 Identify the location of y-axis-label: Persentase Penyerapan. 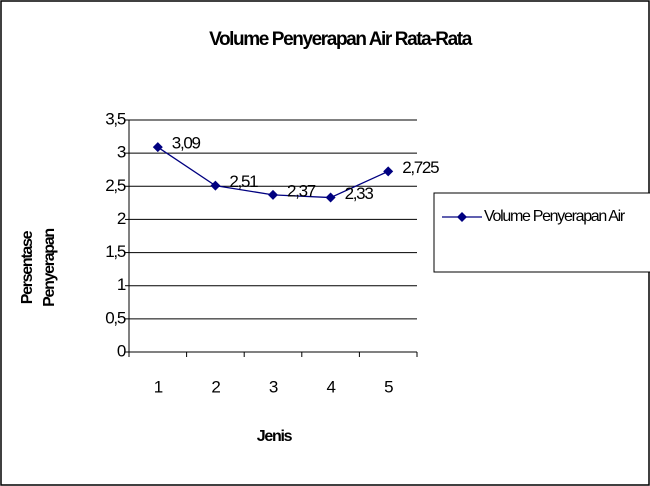
(38, 268).